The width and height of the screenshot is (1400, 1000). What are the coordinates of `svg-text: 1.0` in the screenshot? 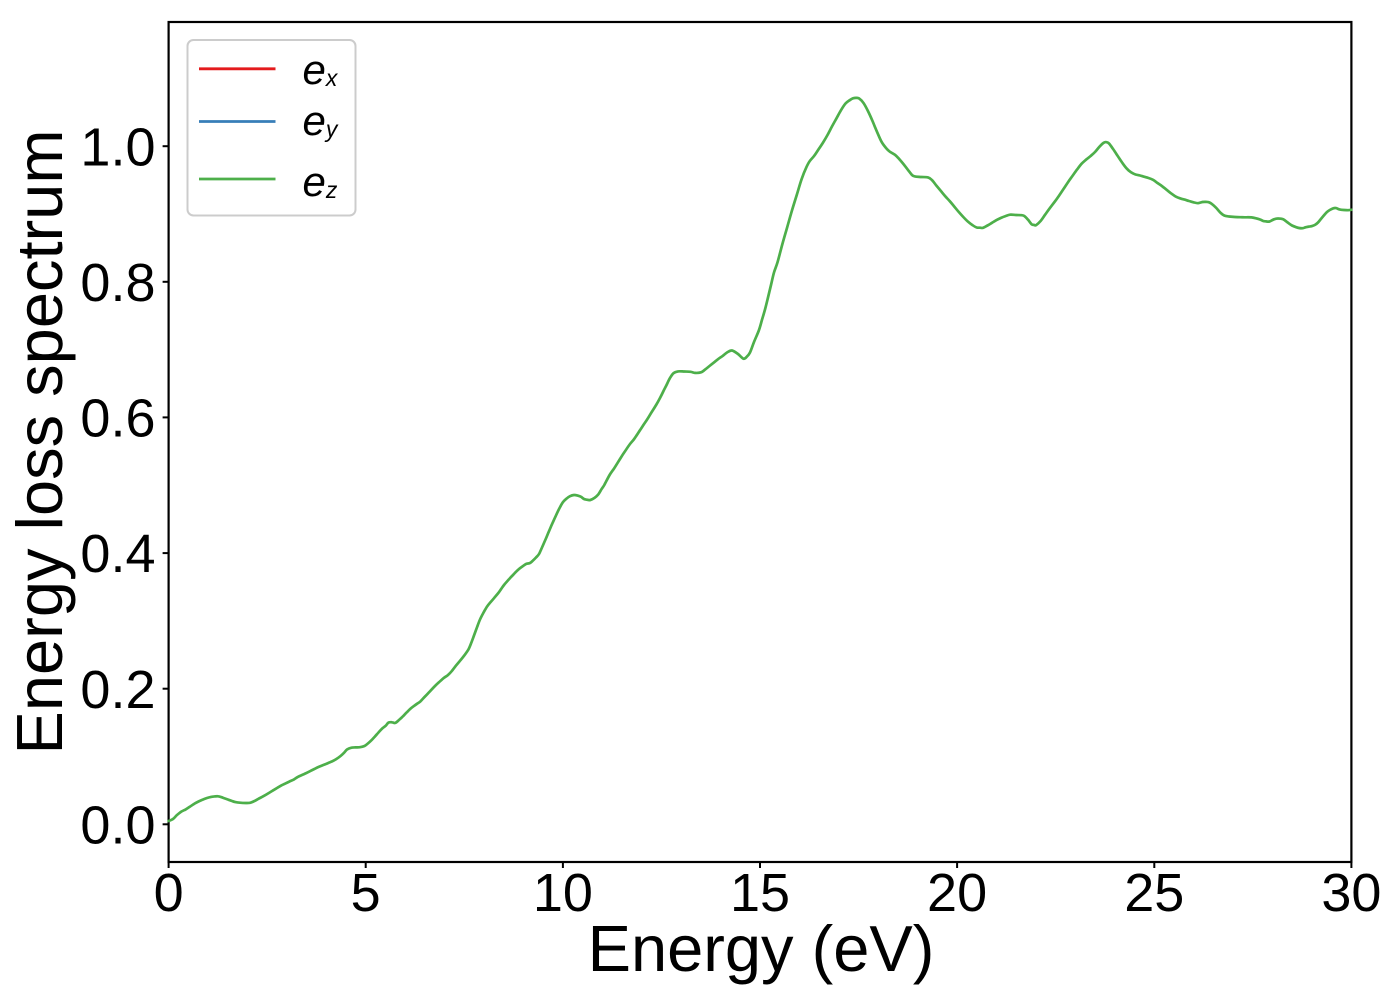 It's located at (117, 147).